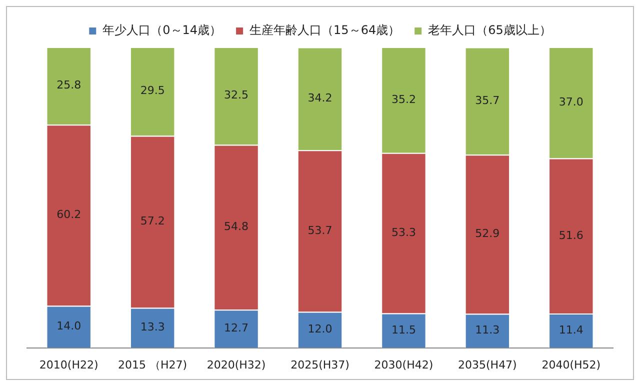 The width and height of the screenshot is (642, 388). Describe the element at coordinates (571, 330) in the screenshot. I see `data-label: 11.4` at that location.